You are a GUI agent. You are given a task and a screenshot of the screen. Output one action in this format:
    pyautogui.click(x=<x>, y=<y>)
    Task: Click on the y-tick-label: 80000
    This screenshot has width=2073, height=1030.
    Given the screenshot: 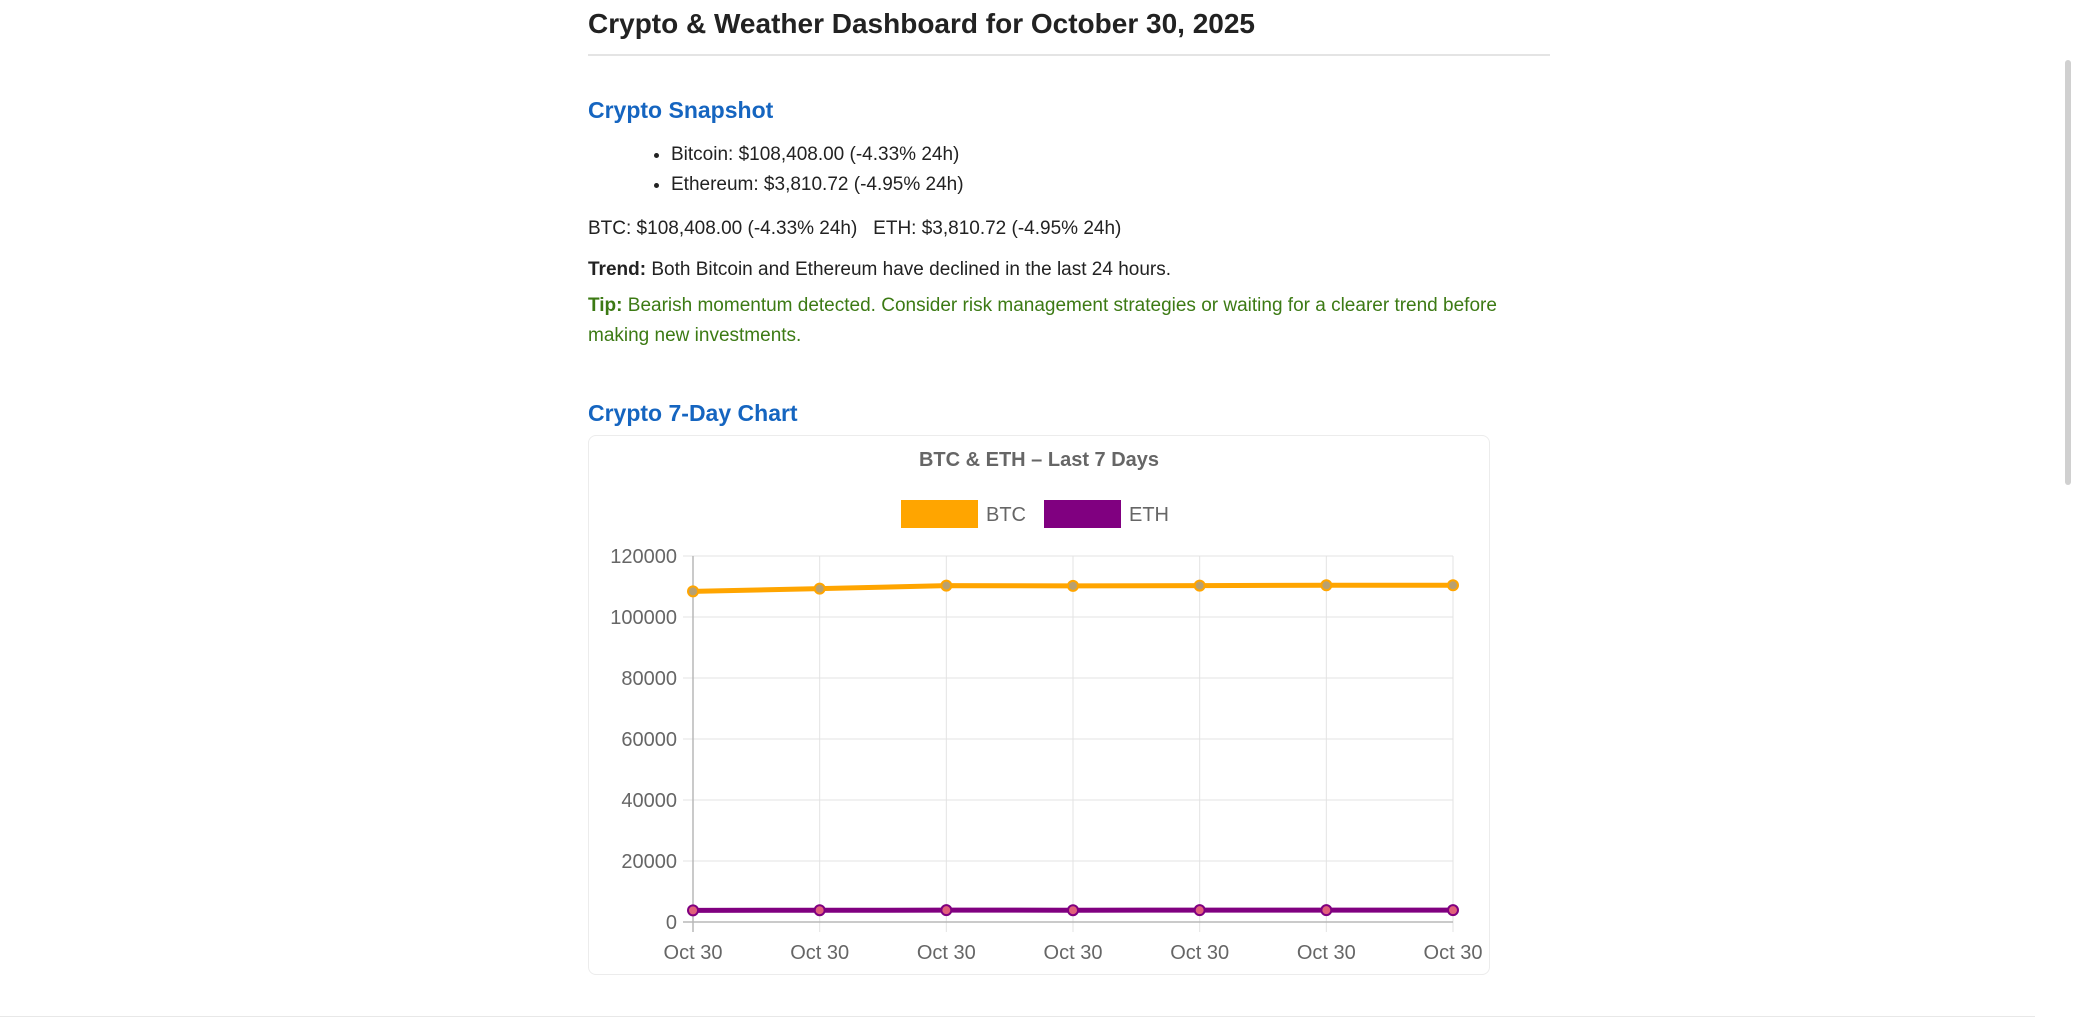 What is the action you would take?
    pyautogui.click(x=649, y=679)
    